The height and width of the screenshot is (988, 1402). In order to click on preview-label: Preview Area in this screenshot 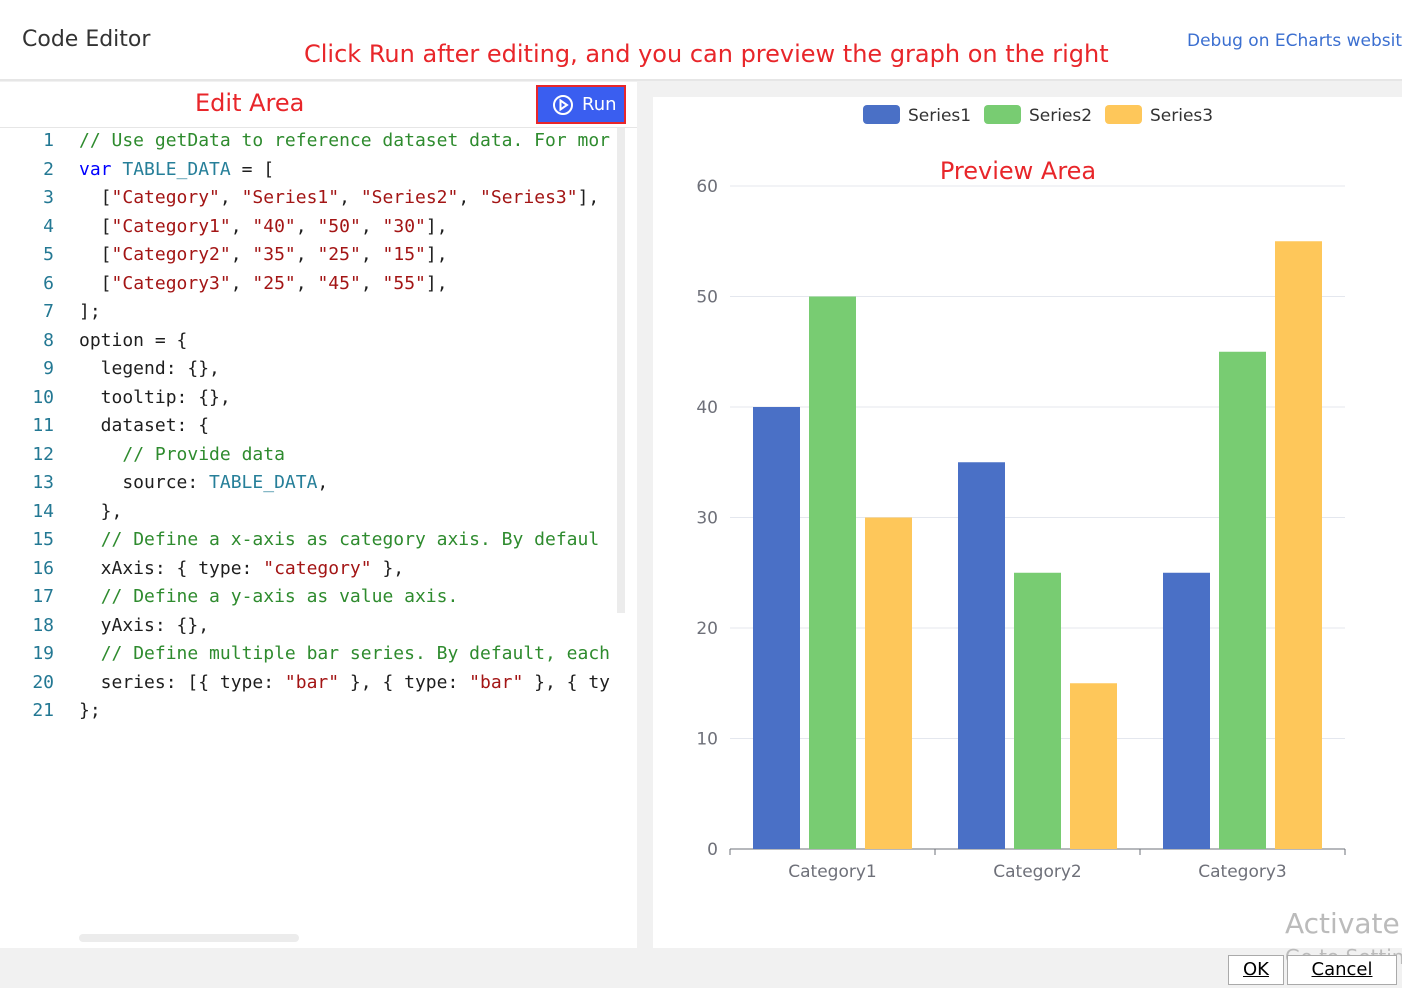, I will do `click(1018, 171)`.